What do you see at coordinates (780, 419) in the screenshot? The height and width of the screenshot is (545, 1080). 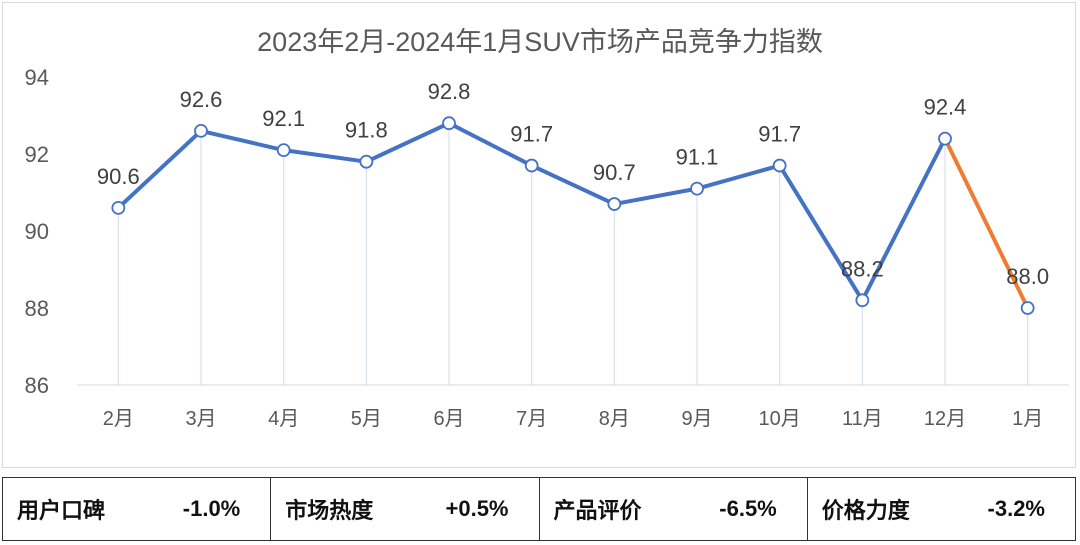 I see `x-tick-label: 10月` at bounding box center [780, 419].